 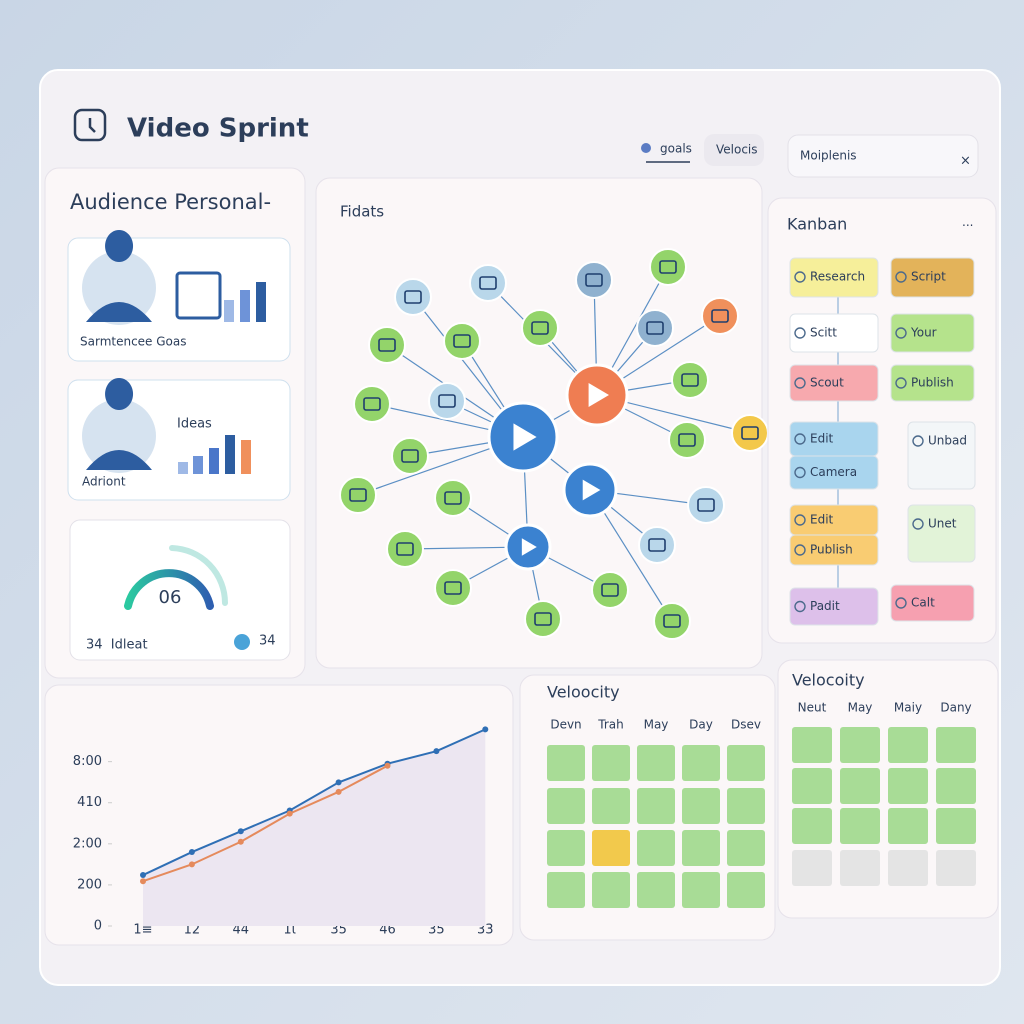 What do you see at coordinates (283, 832) in the screenshot?
I see `line-chart: 0 200 2:00 410 8:00 1≡ 12 44 1ι 35 46 35 33` at bounding box center [283, 832].